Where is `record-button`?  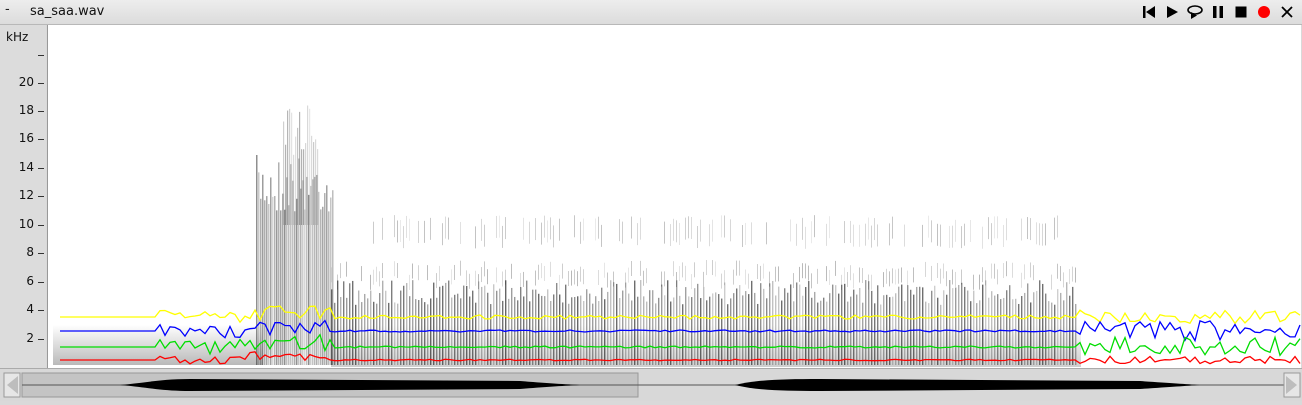 record-button is located at coordinates (1264, 12).